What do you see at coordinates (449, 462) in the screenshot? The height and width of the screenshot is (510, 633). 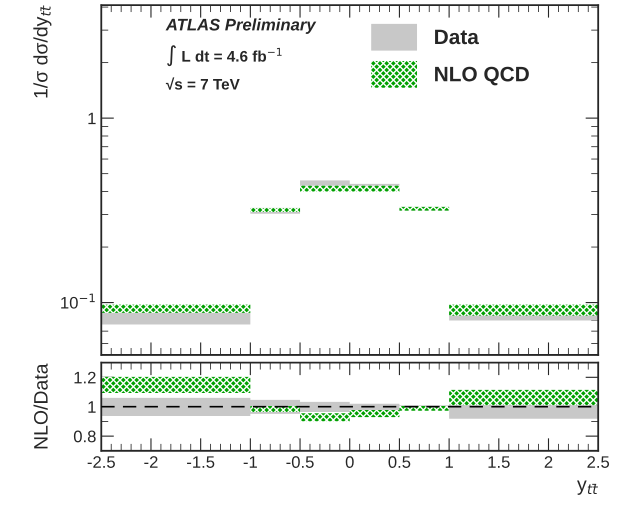 I see `x-tick-label: 1` at bounding box center [449, 462].